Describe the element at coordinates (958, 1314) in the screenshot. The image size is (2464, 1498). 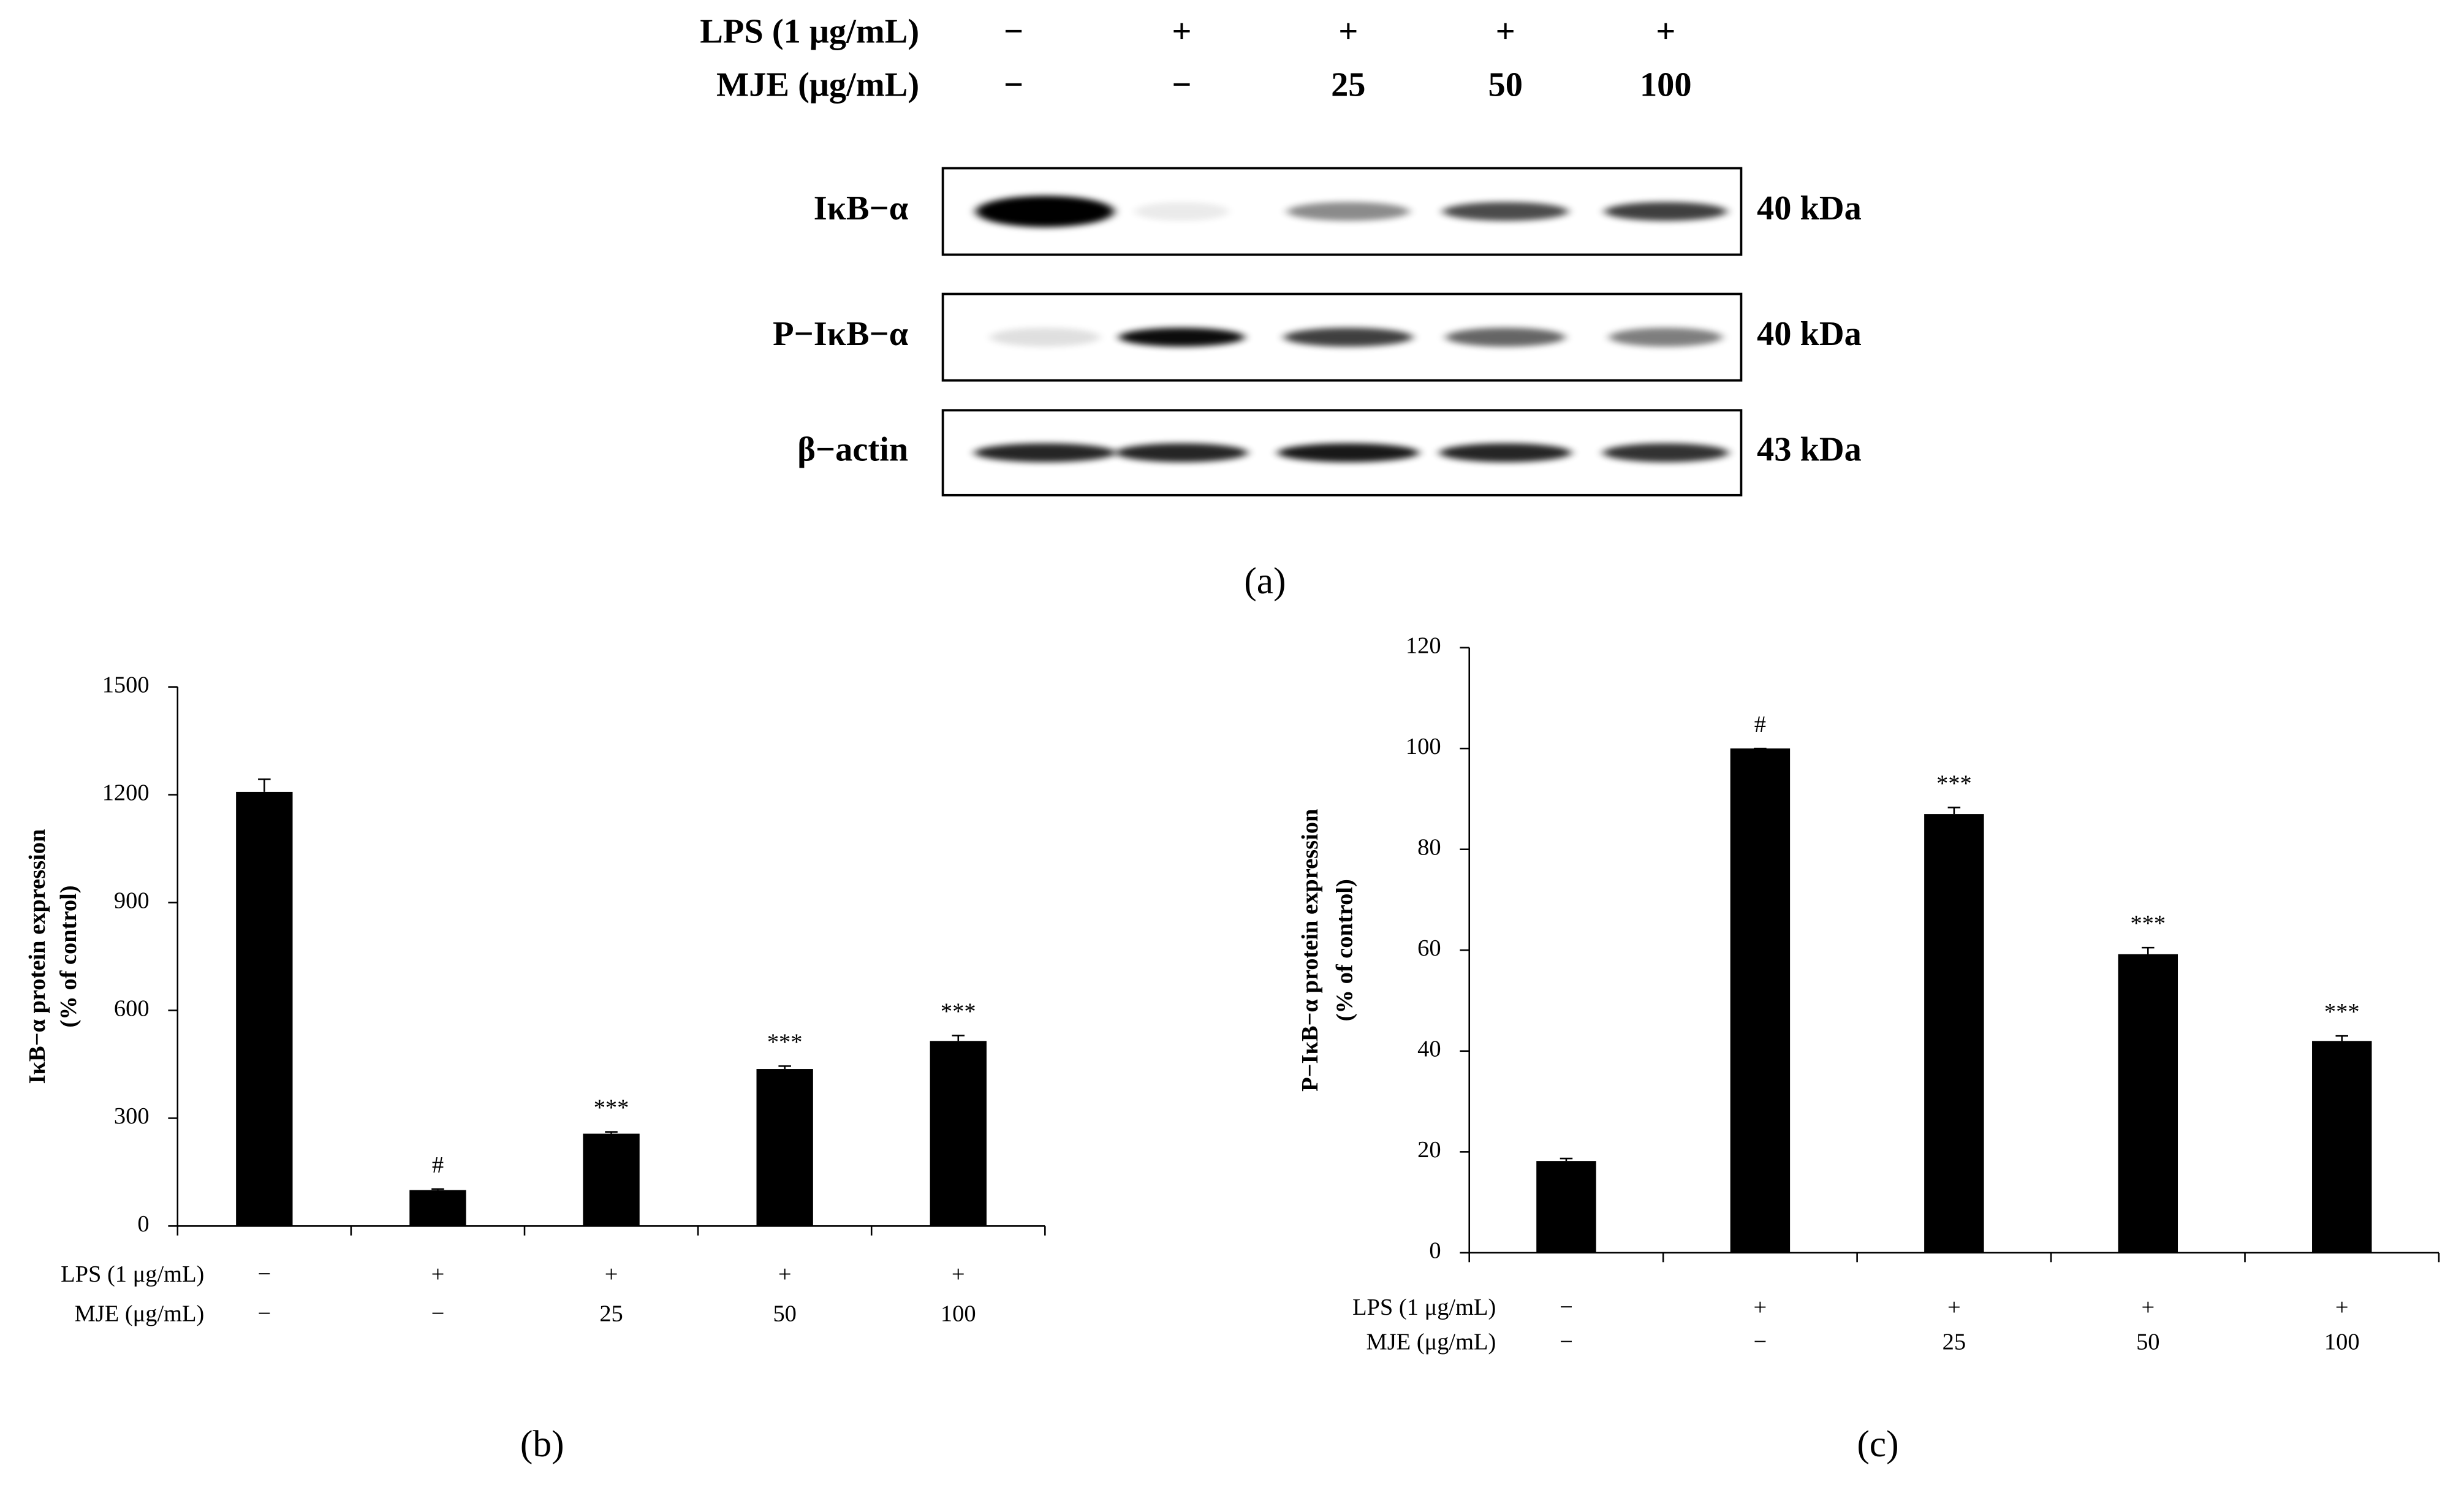
I see `x-tick-label: 100` at that location.